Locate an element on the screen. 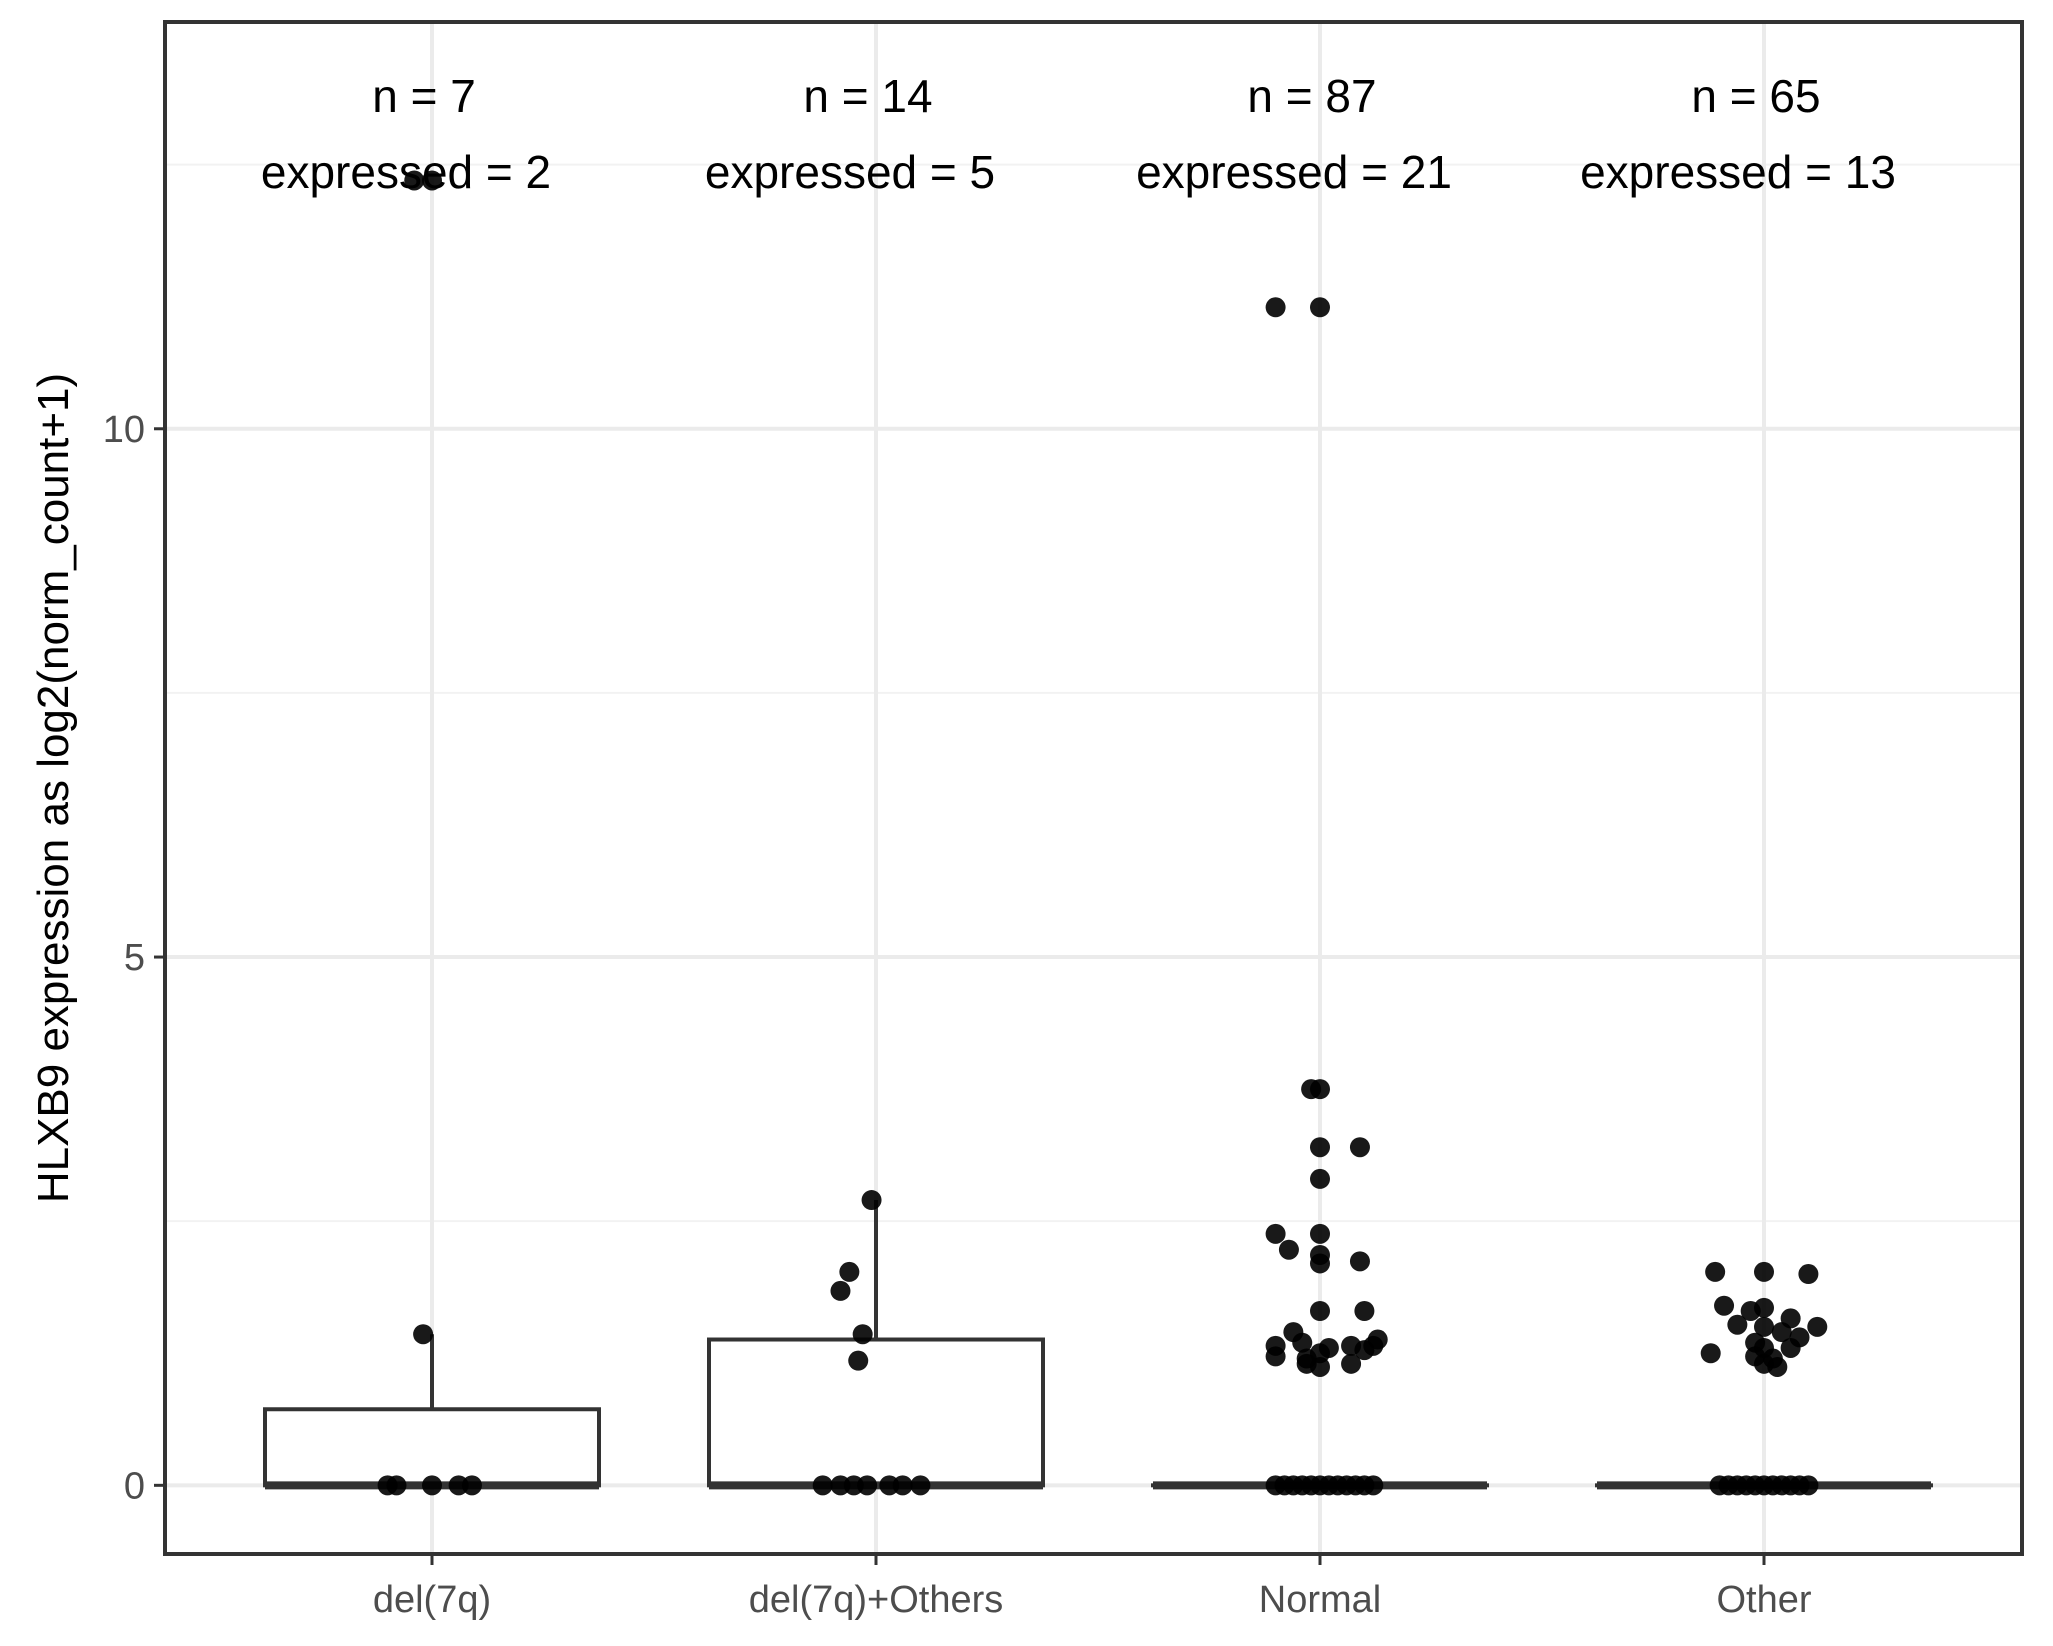 Image resolution: width=2053 pixels, height=1646 pixels. annotation-expressed-0: expressed = 2 is located at coordinates (406, 172).